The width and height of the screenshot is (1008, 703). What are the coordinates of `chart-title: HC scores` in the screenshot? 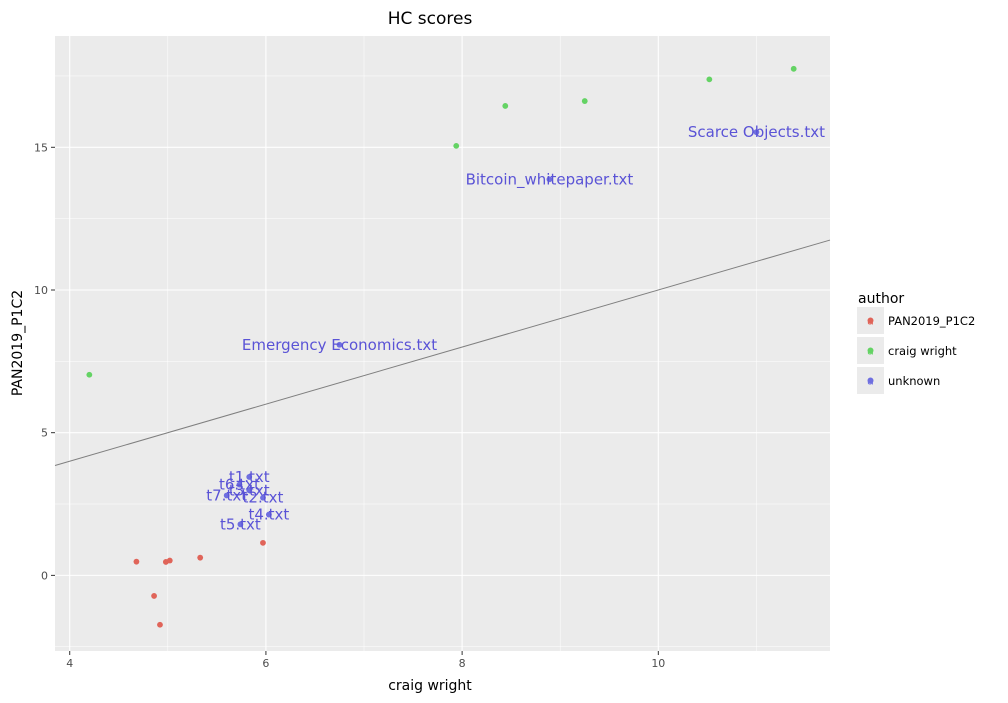 It's located at (430, 19).